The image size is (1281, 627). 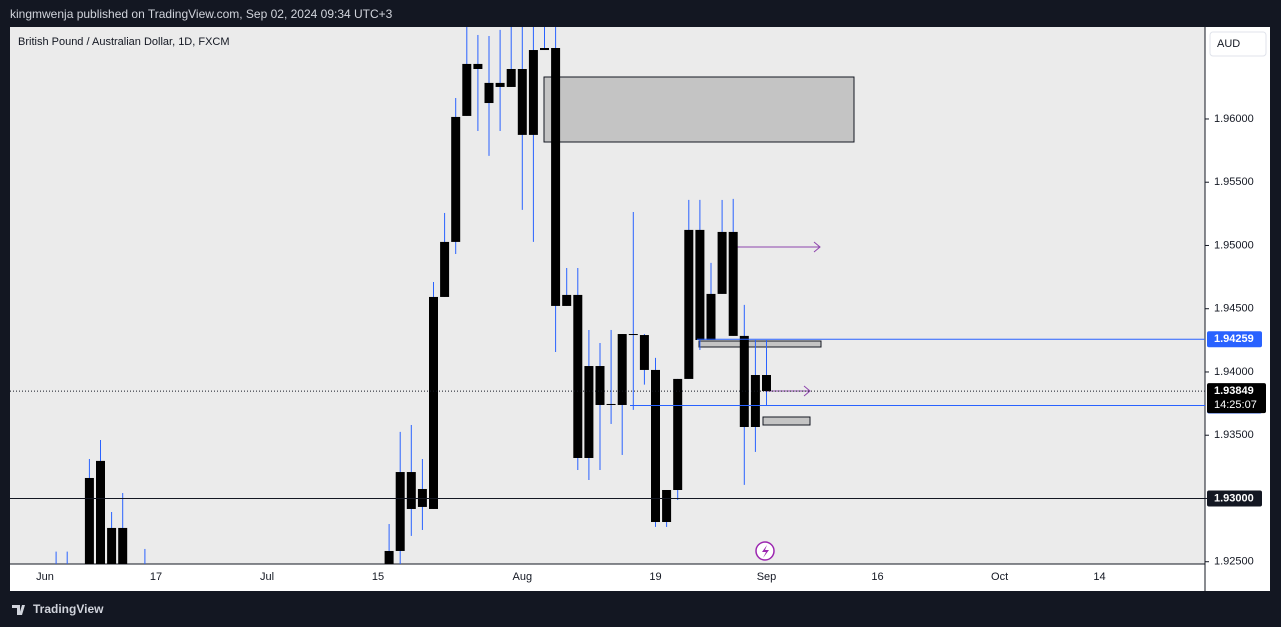 What do you see at coordinates (1099, 577) in the screenshot?
I see `x-tick-label: 14` at bounding box center [1099, 577].